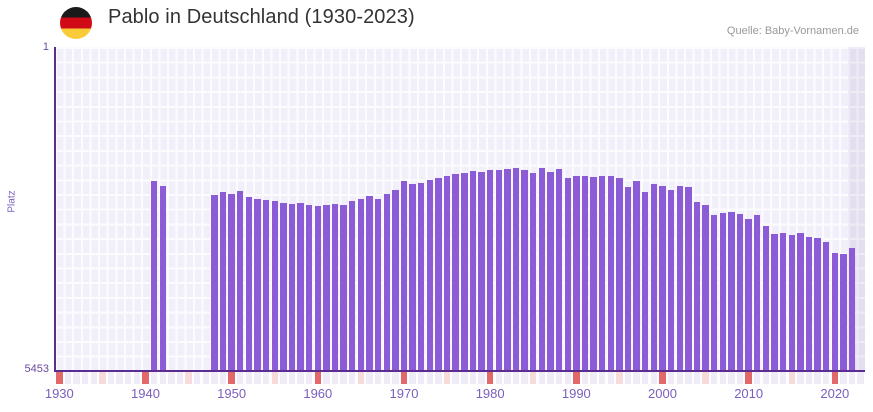 This screenshot has height=412, width=873. What do you see at coordinates (59, 393) in the screenshot?
I see `x-axis-label: 1930` at bounding box center [59, 393].